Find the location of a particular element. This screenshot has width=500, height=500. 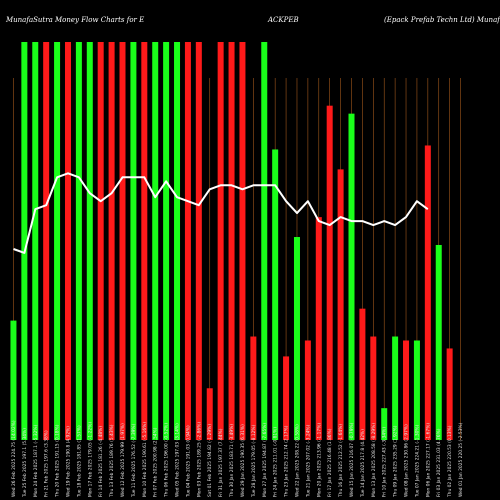

x-tick-label: Mon 20 Jan 2025 213.96 (-1.17%) is located at coordinates (319, 460).